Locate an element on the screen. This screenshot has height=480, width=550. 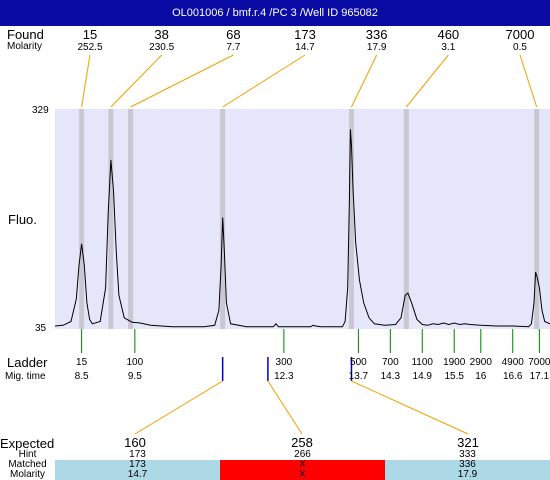
ladder-time: 8.5 is located at coordinates (81, 376).